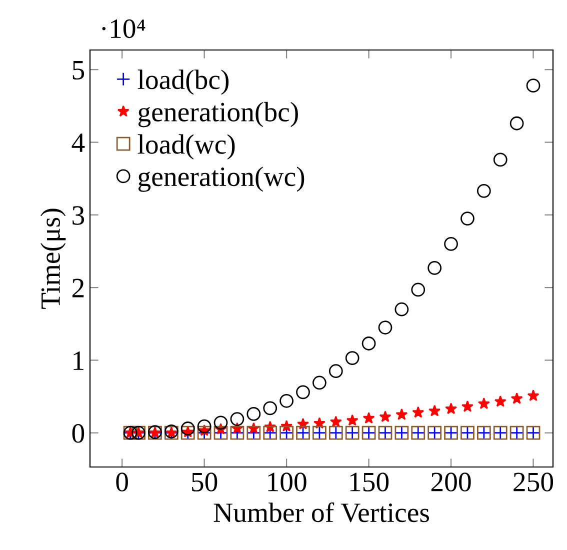 Image resolution: width=567 pixels, height=550 pixels. Describe the element at coordinates (218, 115) in the screenshot. I see `legend-label: generation(bc)` at that location.